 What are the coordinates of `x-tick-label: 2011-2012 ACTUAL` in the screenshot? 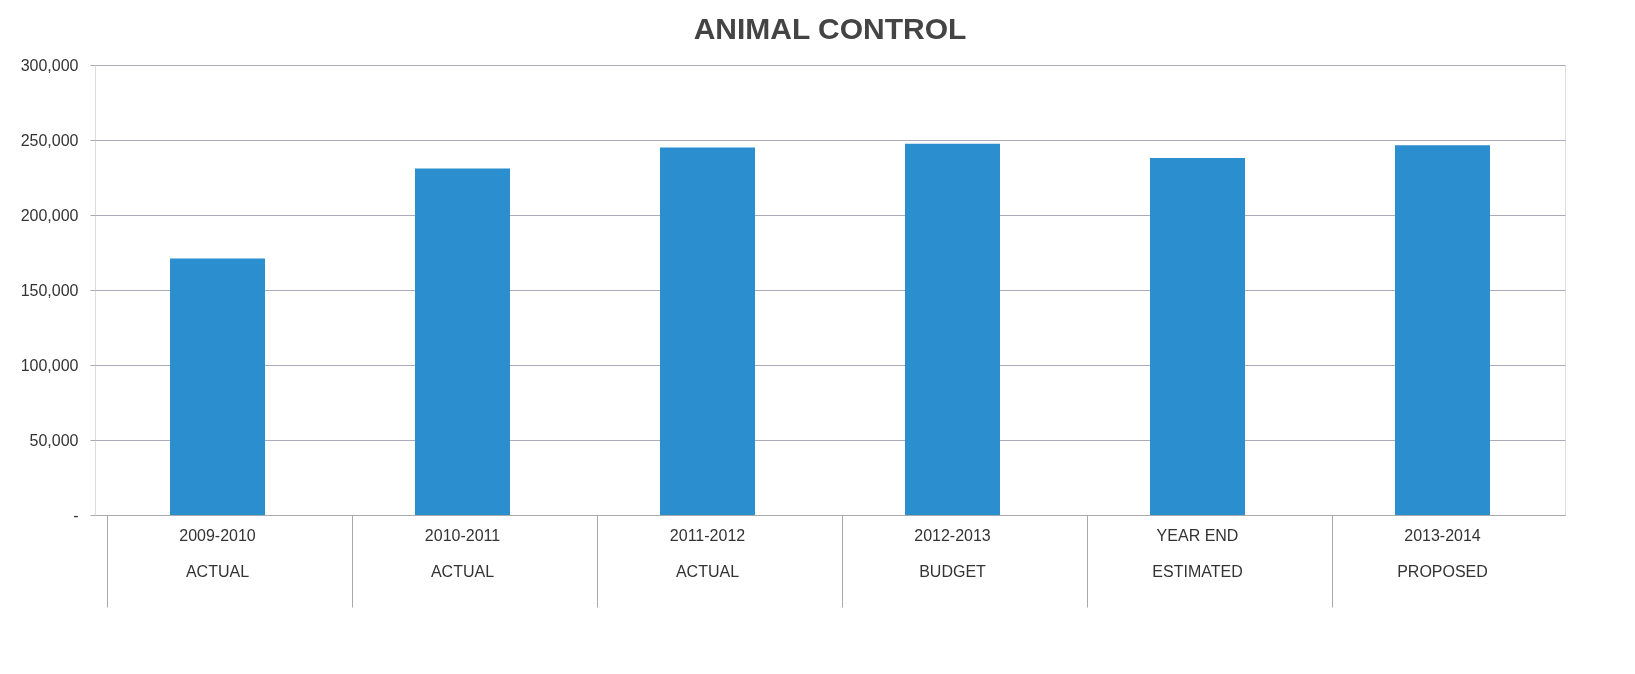 It's located at (707, 553).